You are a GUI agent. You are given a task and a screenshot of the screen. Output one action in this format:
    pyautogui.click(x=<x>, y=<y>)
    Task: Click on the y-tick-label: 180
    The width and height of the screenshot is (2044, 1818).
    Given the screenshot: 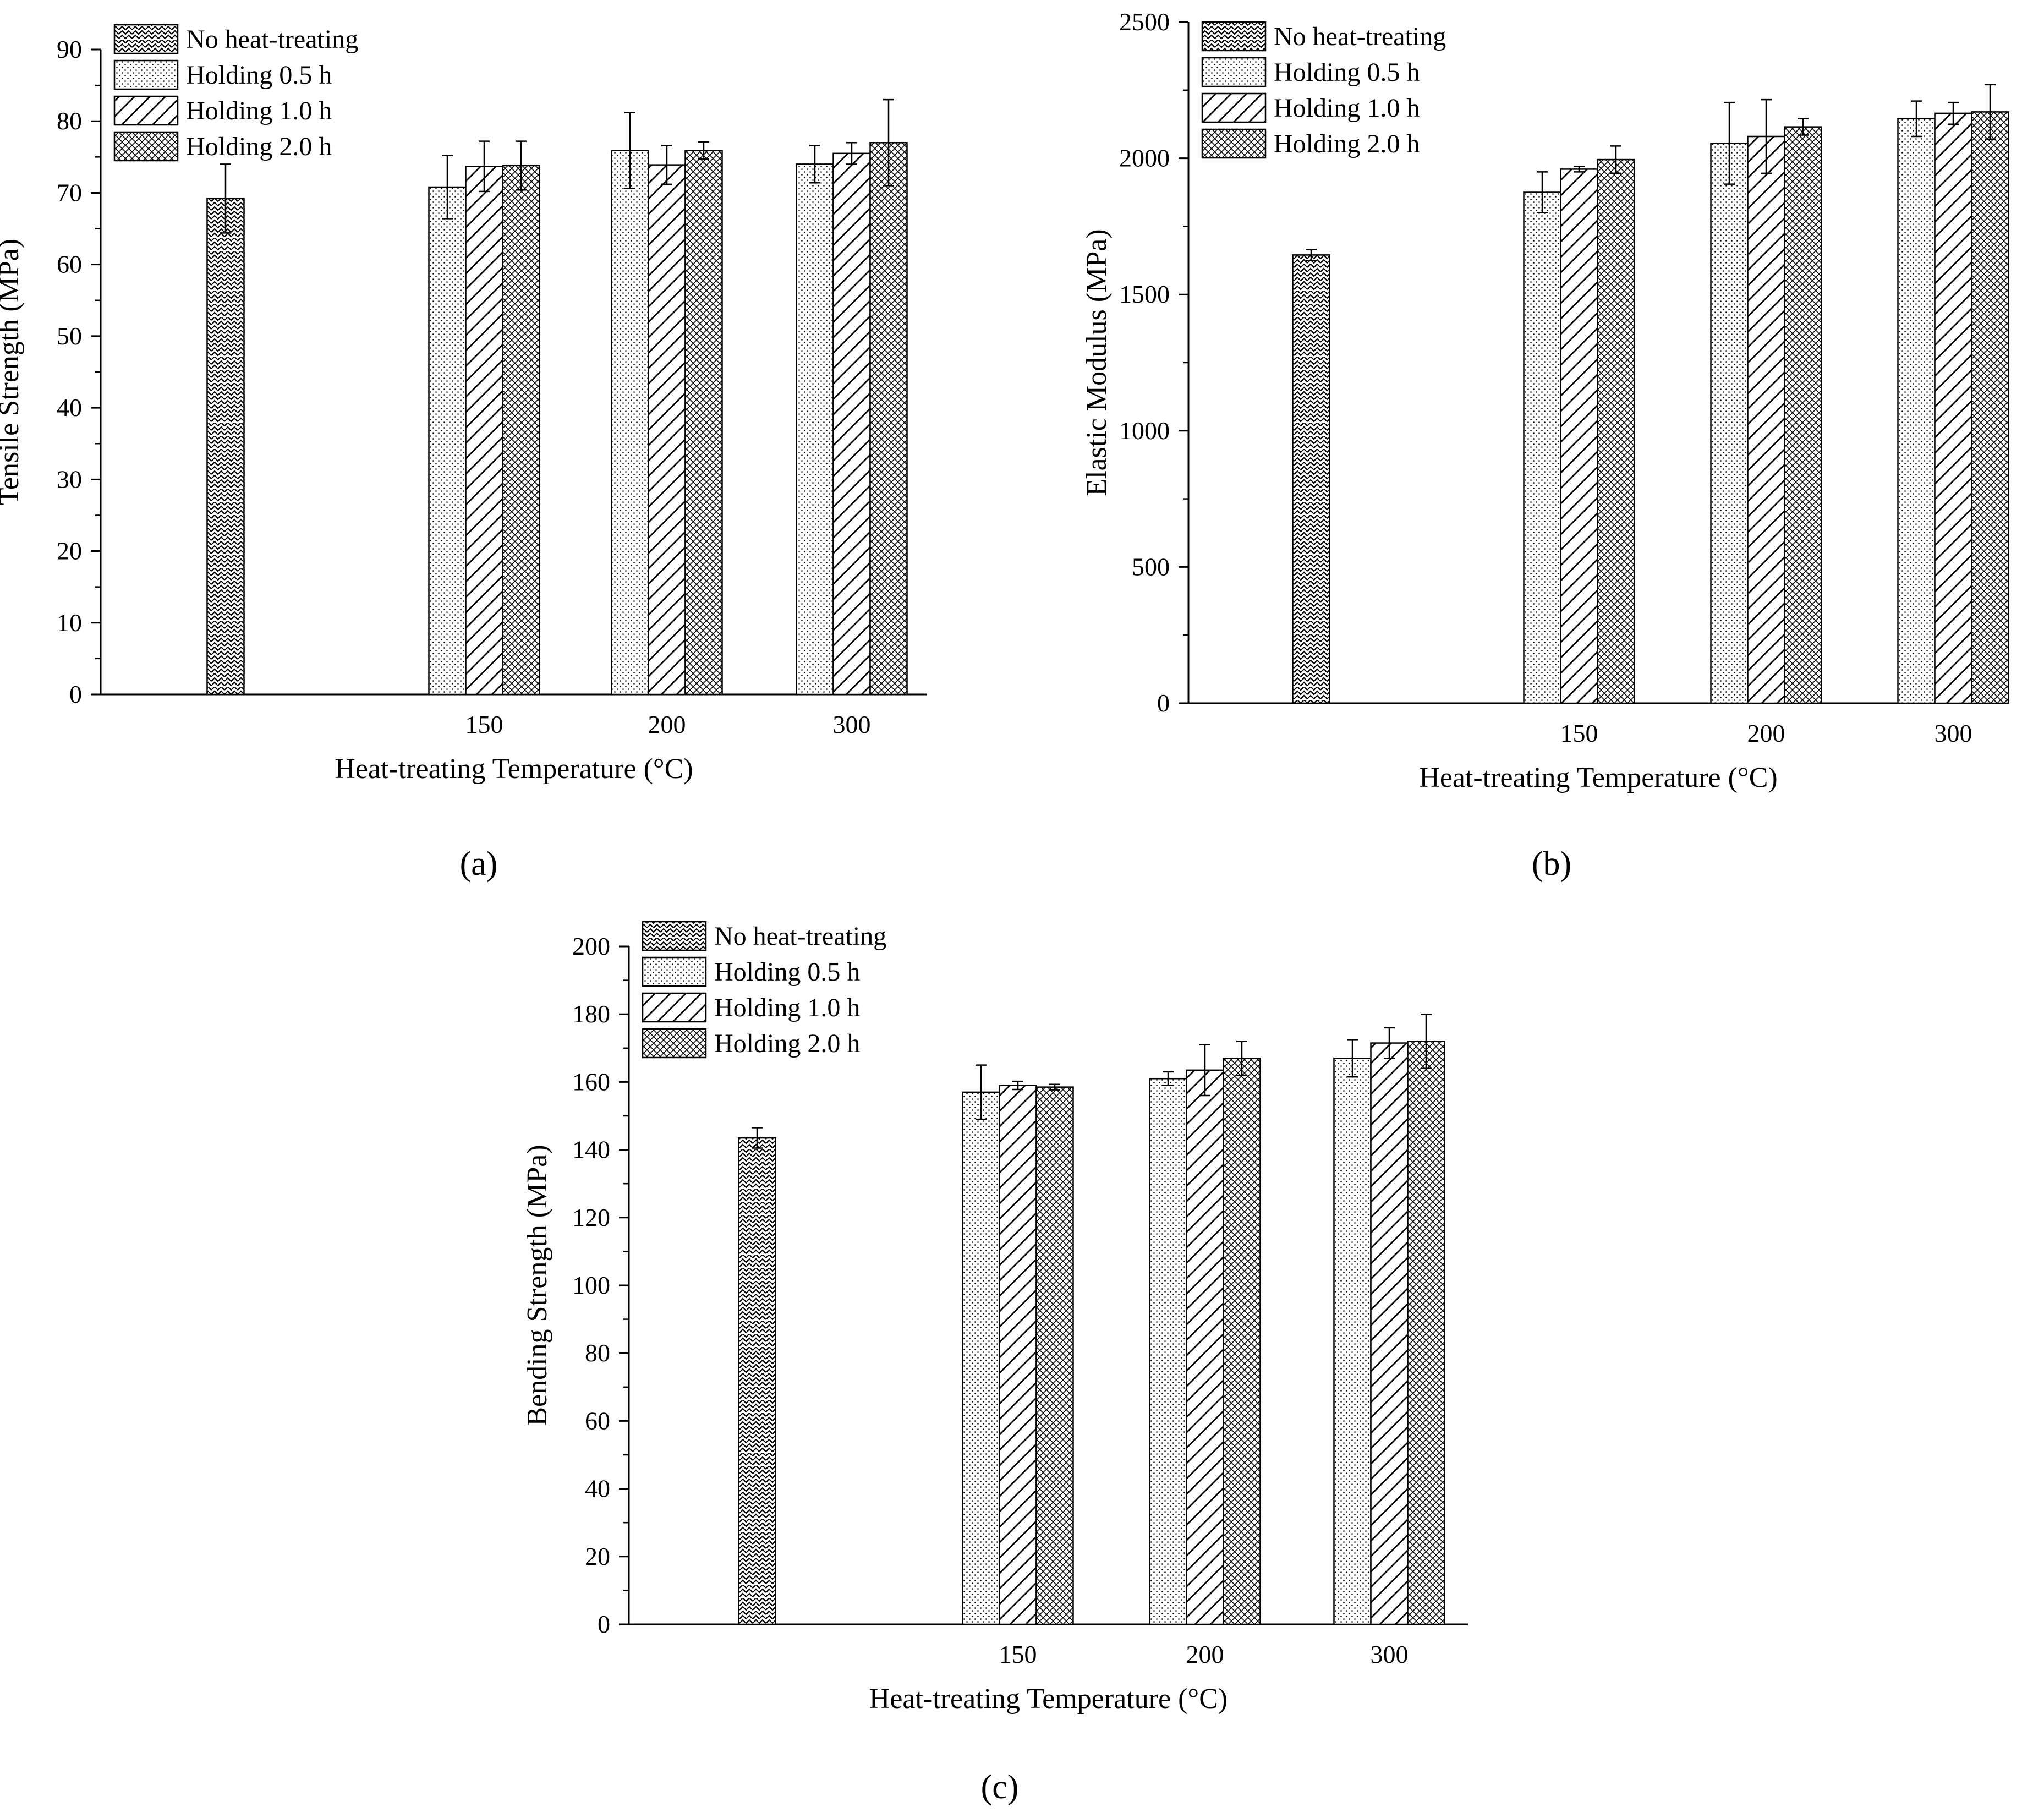 What is the action you would take?
    pyautogui.click(x=591, y=1014)
    